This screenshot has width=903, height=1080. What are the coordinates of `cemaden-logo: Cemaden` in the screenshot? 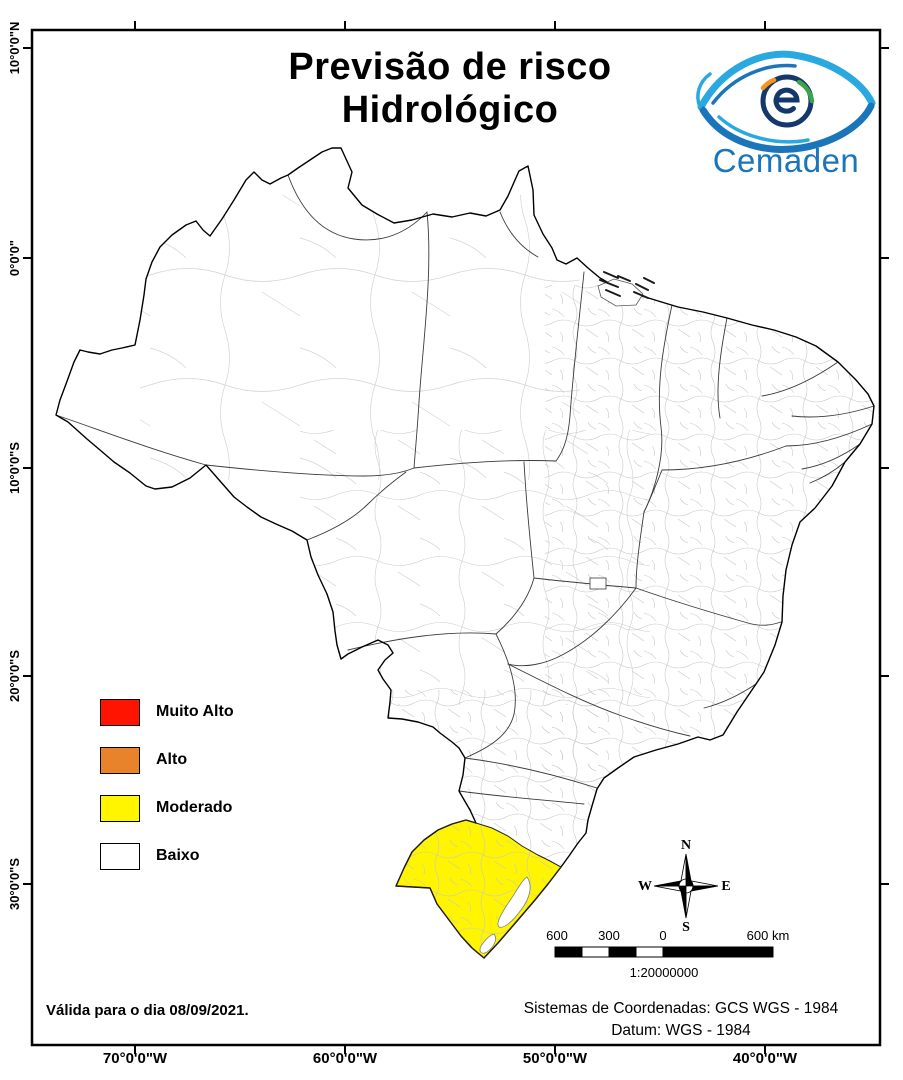 It's located at (786, 114).